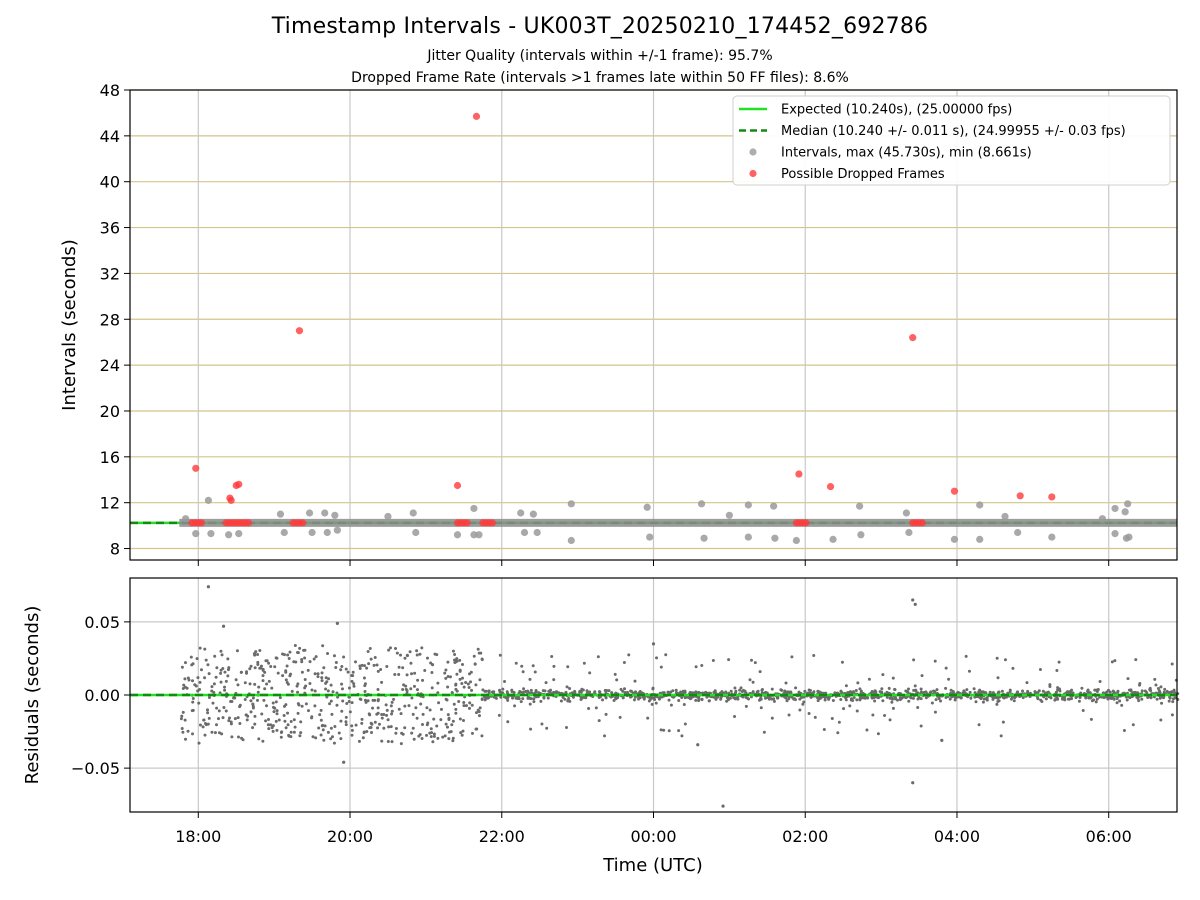  Describe the element at coordinates (110, 136) in the screenshot. I see `y-tick-label: 44` at that location.